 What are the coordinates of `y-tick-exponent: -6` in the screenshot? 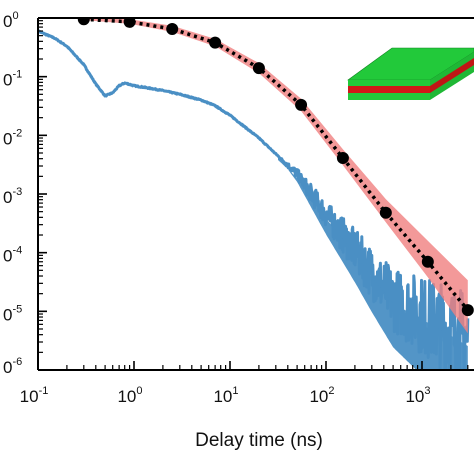 It's located at (17, 362).